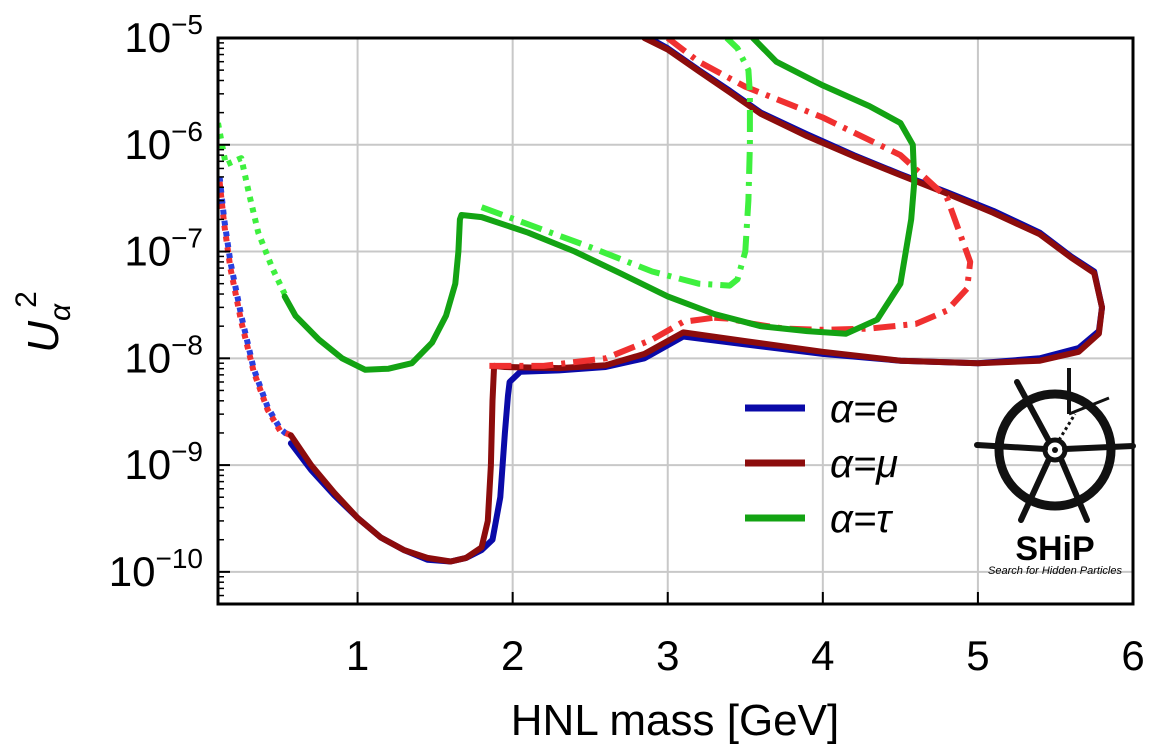 This screenshot has height=744, width=1151. I want to click on x-tick-label: 1, so click(357, 655).